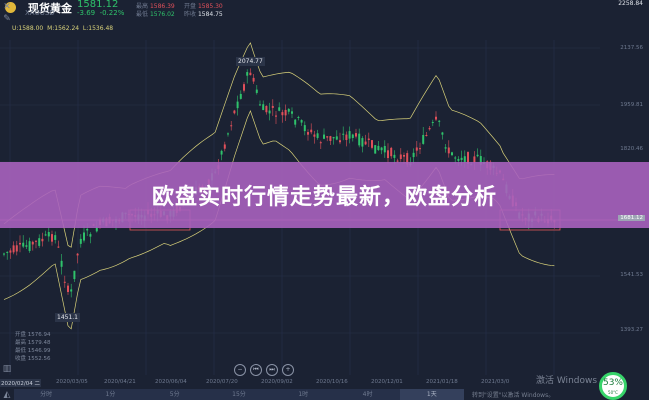  What do you see at coordinates (272, 370) in the screenshot?
I see `forward-button: ⏭` at bounding box center [272, 370].